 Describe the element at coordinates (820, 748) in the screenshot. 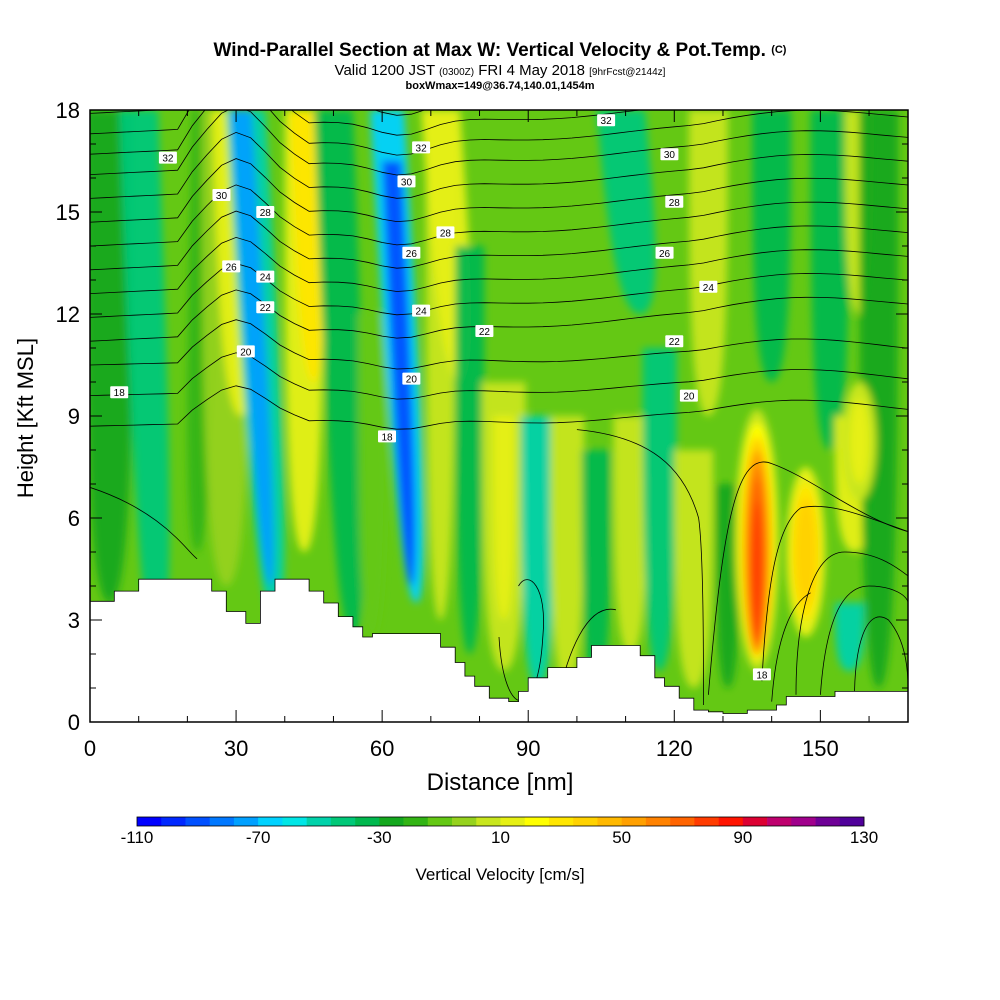

I see `x-tick-label: 150` at that location.